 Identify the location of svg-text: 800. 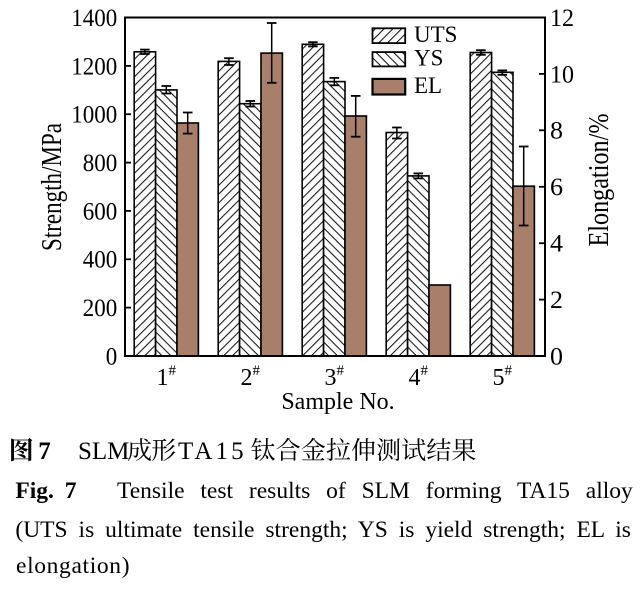
(100, 163).